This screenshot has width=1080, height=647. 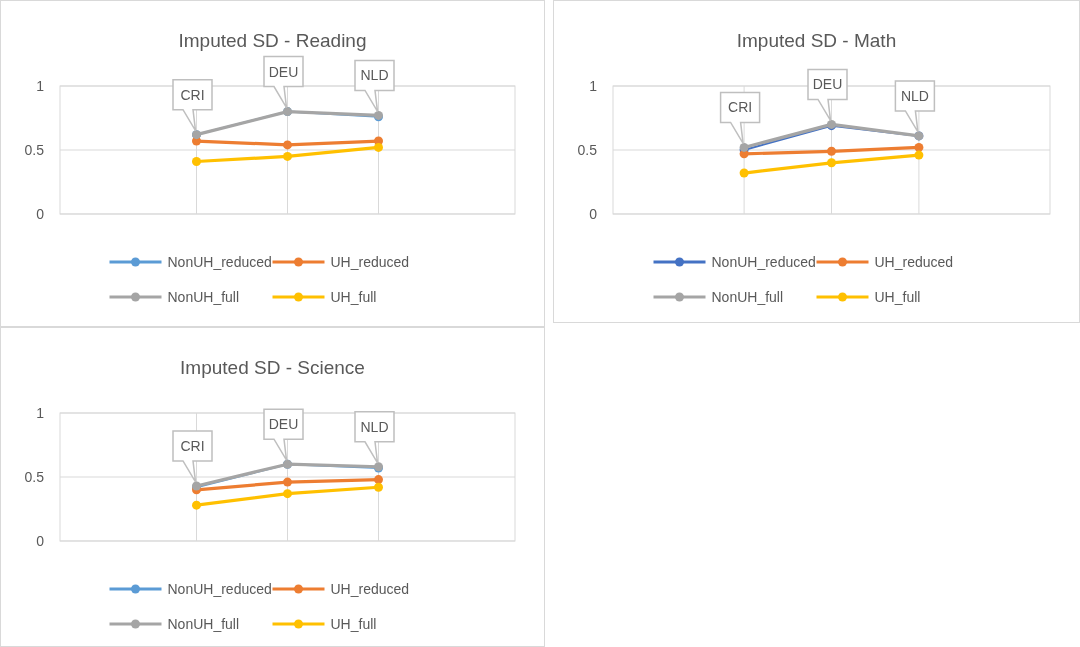 What do you see at coordinates (272, 40) in the screenshot?
I see `chart-title: Imputed SD - Reading` at bounding box center [272, 40].